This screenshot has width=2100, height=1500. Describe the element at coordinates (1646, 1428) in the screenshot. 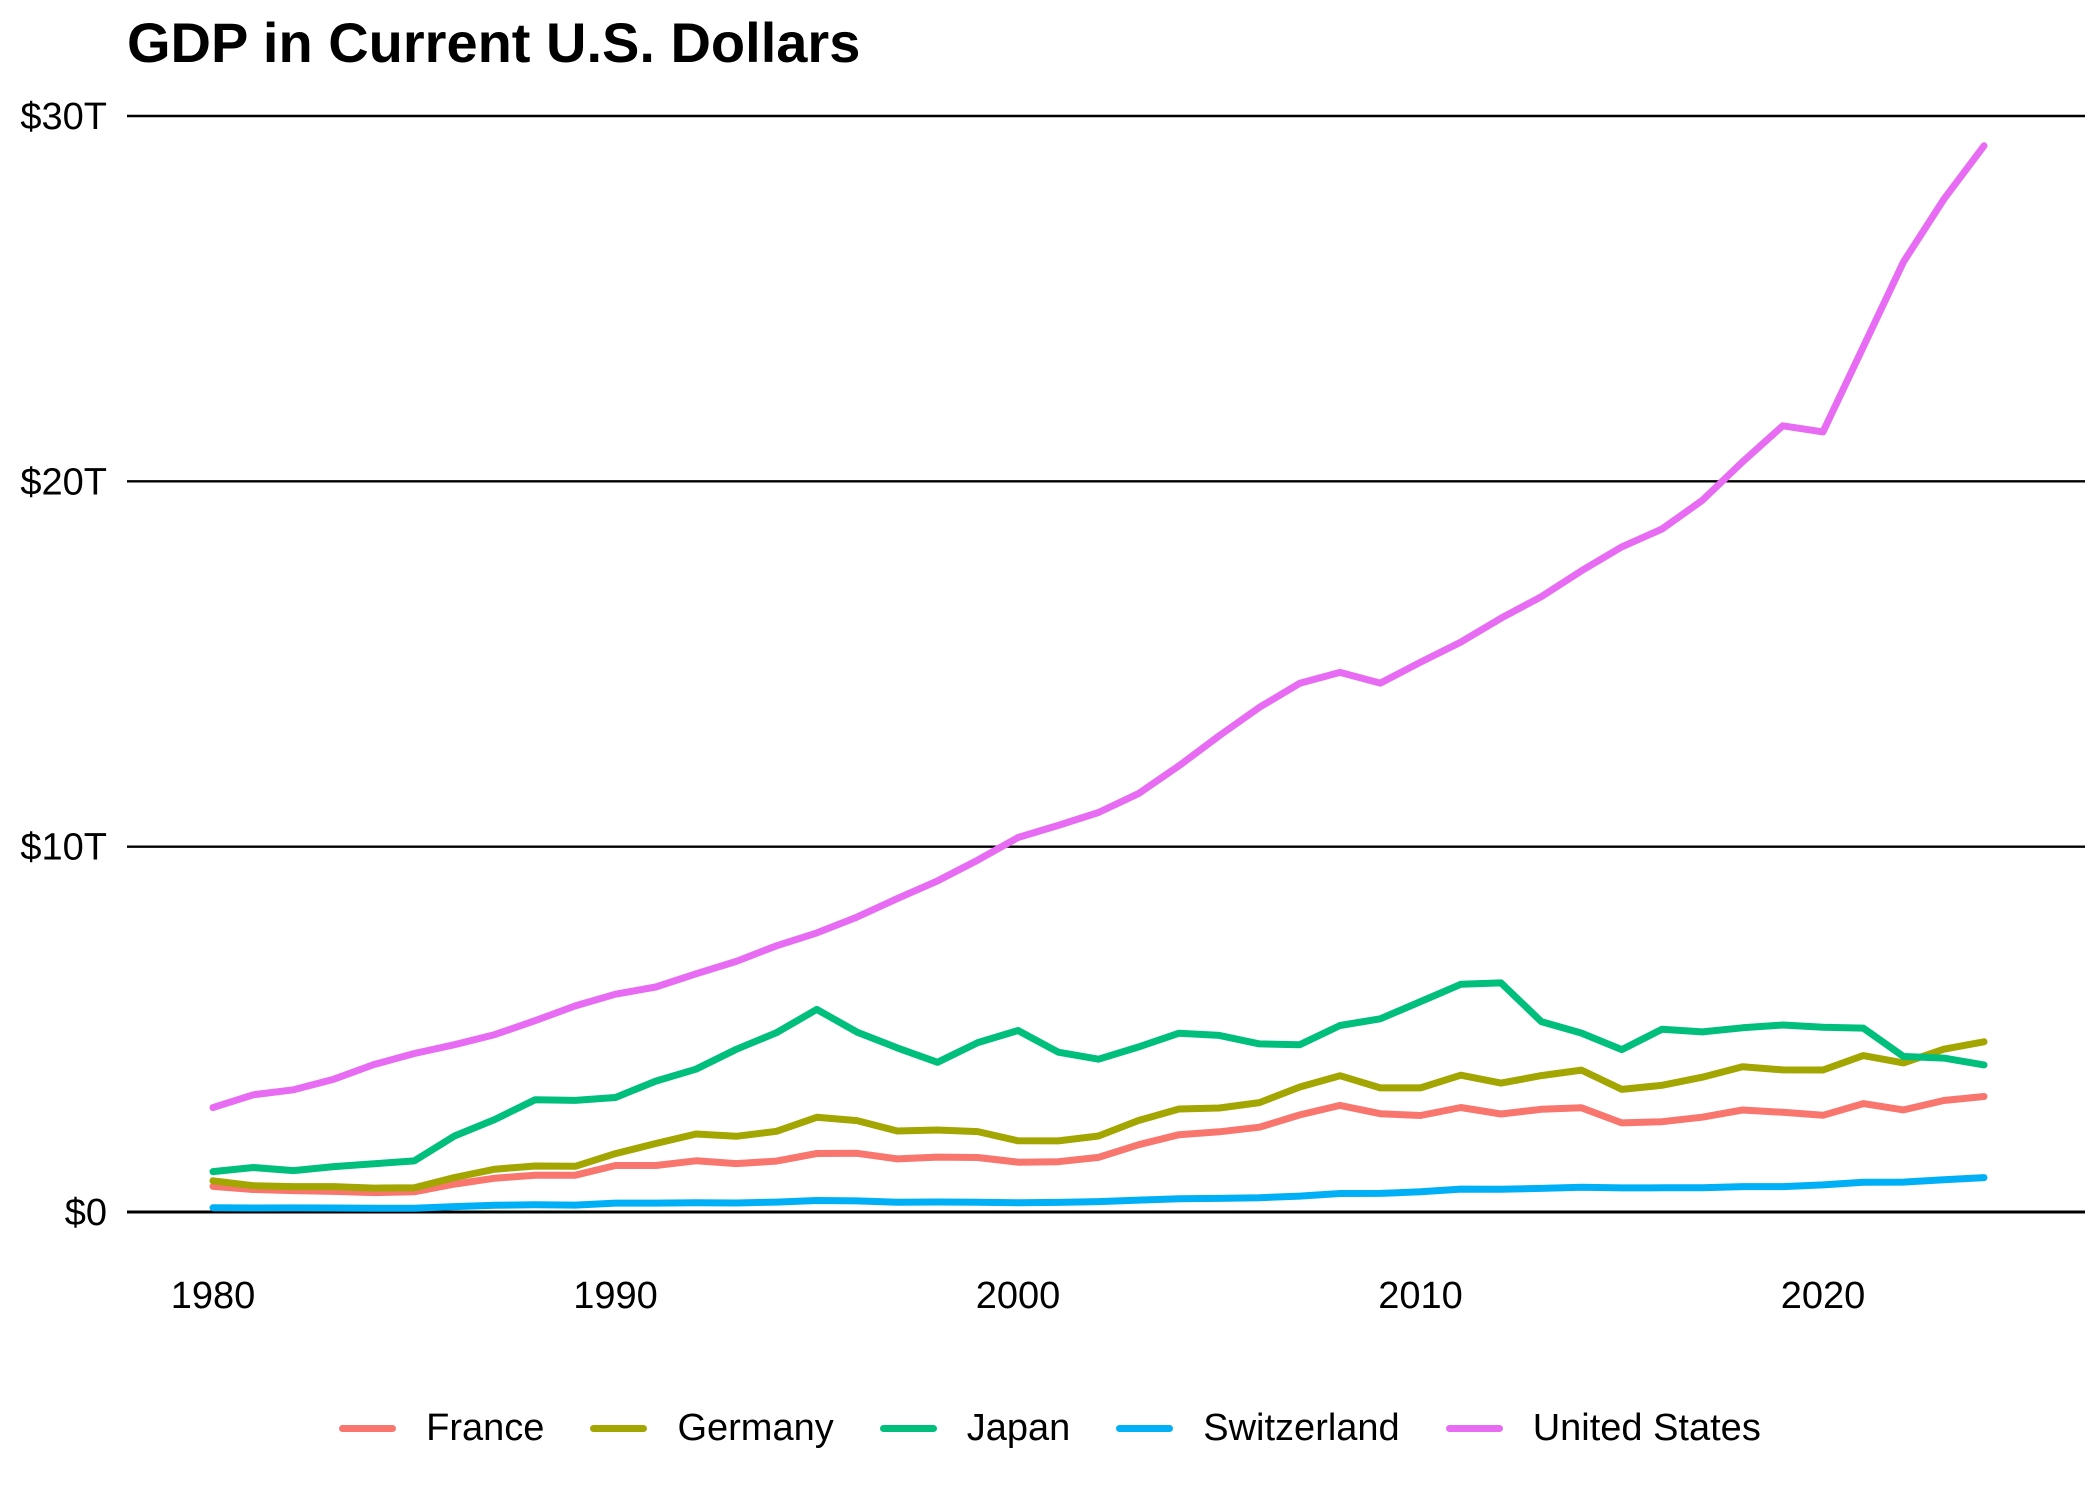

I see `legend-label: United States` at that location.